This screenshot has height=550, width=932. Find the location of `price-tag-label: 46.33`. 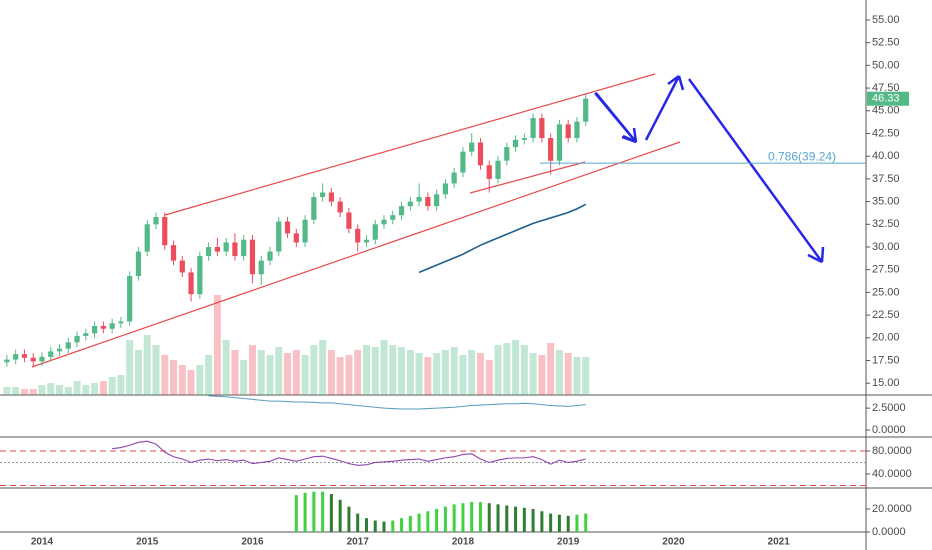

price-tag-label: 46.33 is located at coordinates (886, 99).